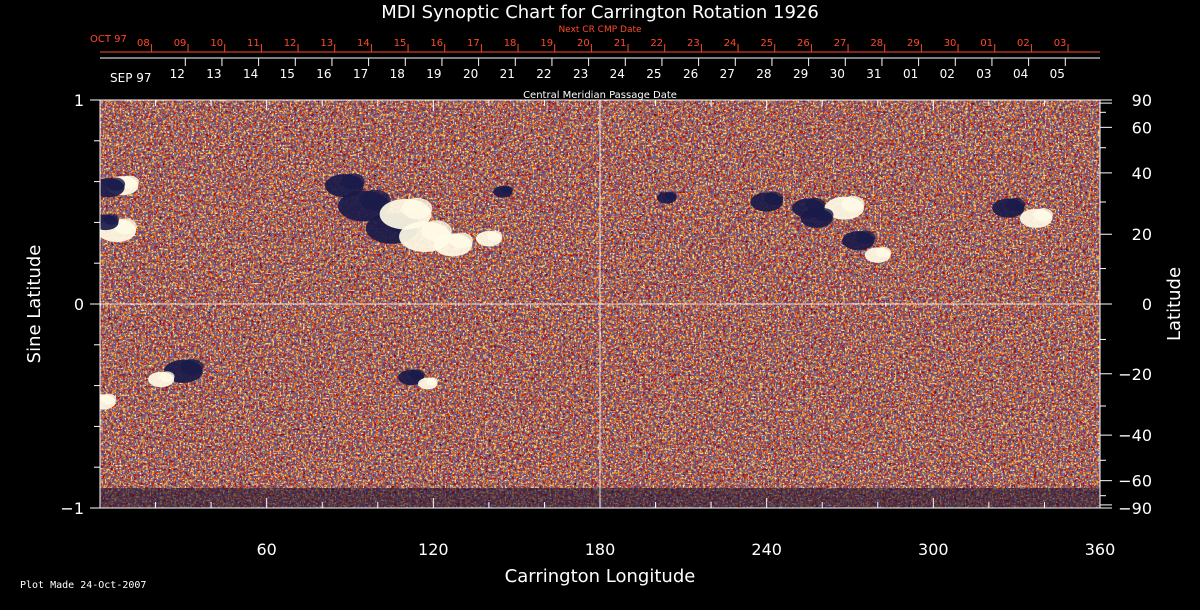 Image resolution: width=1200 pixels, height=610 pixels. What do you see at coordinates (131, 78) in the screenshot?
I see `cmp-month-label: SEP 97` at bounding box center [131, 78].